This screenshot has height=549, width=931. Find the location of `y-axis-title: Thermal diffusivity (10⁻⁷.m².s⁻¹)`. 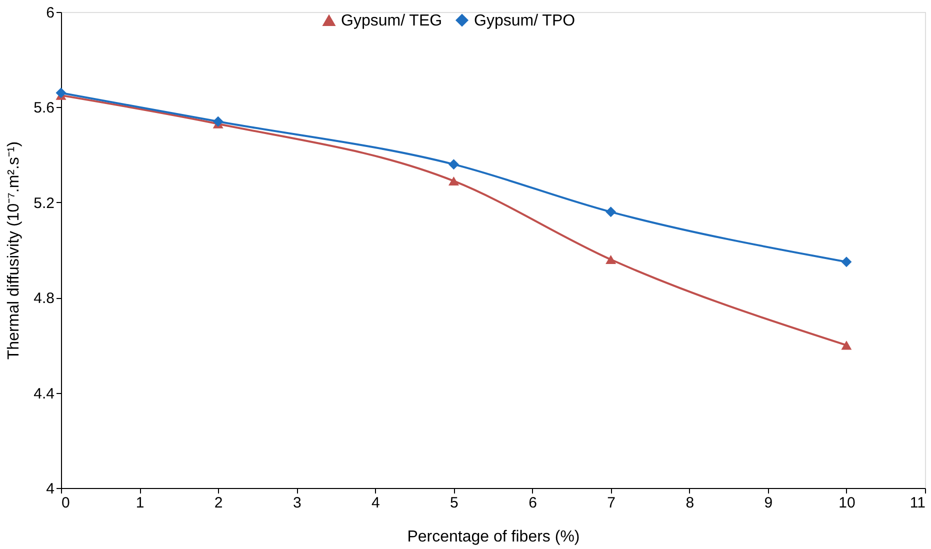

y-axis-title: Thermal diffusivity (10⁻⁷.m².s⁻¹) is located at coordinates (14, 250).